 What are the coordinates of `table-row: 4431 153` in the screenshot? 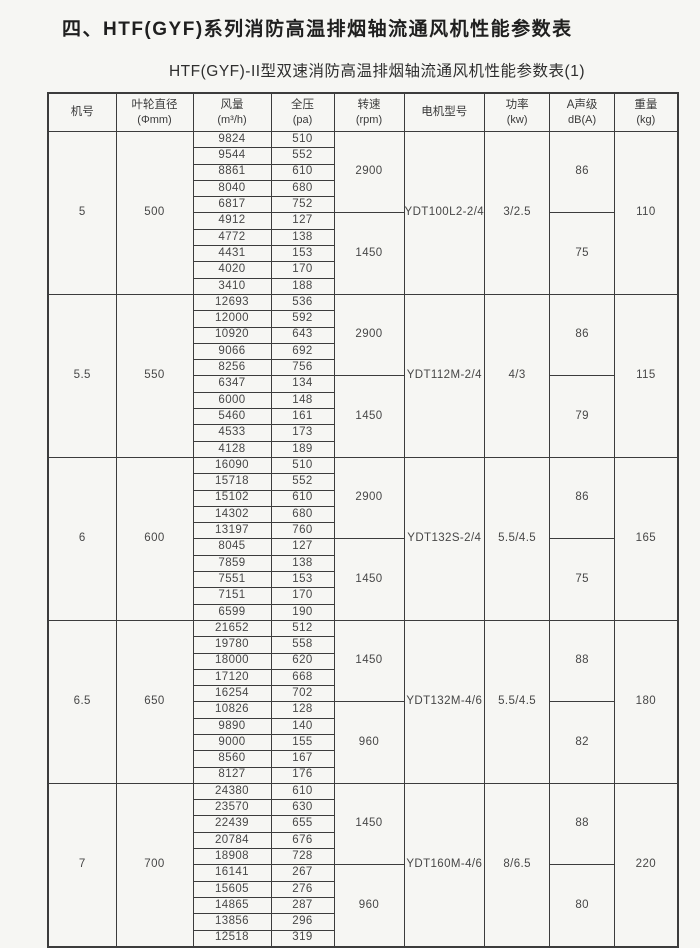 It's located at (363, 254).